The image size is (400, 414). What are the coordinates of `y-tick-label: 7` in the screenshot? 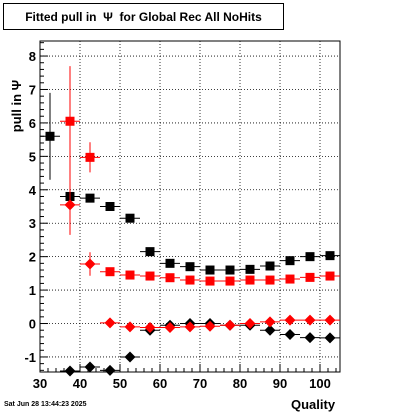 It's located at (32, 89).